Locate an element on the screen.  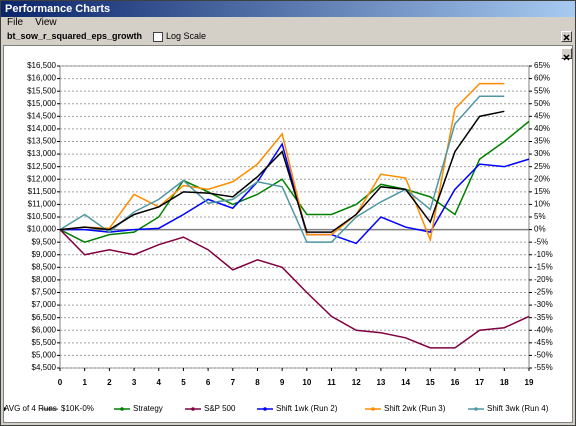
x-tick-label: 16 is located at coordinates (454, 382).